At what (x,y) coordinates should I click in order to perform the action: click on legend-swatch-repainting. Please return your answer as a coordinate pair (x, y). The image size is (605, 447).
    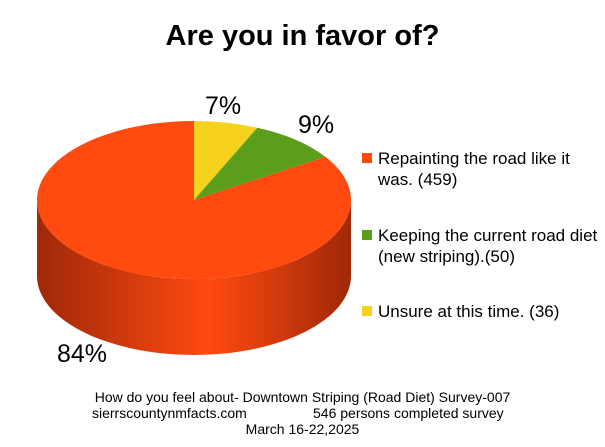
    Looking at the image, I should click on (367, 158).